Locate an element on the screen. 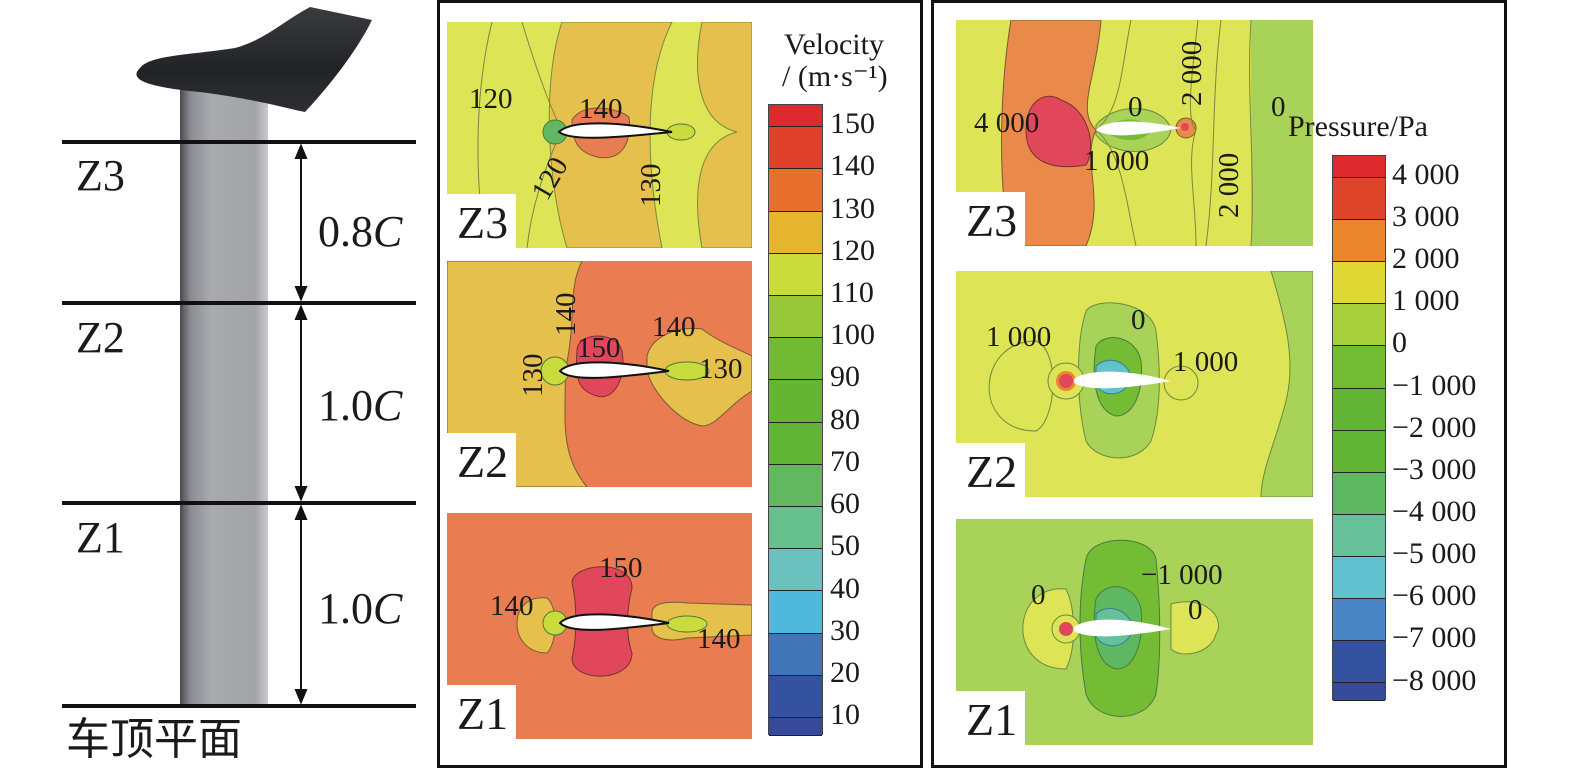  velocity-colorbar is located at coordinates (795, 420).